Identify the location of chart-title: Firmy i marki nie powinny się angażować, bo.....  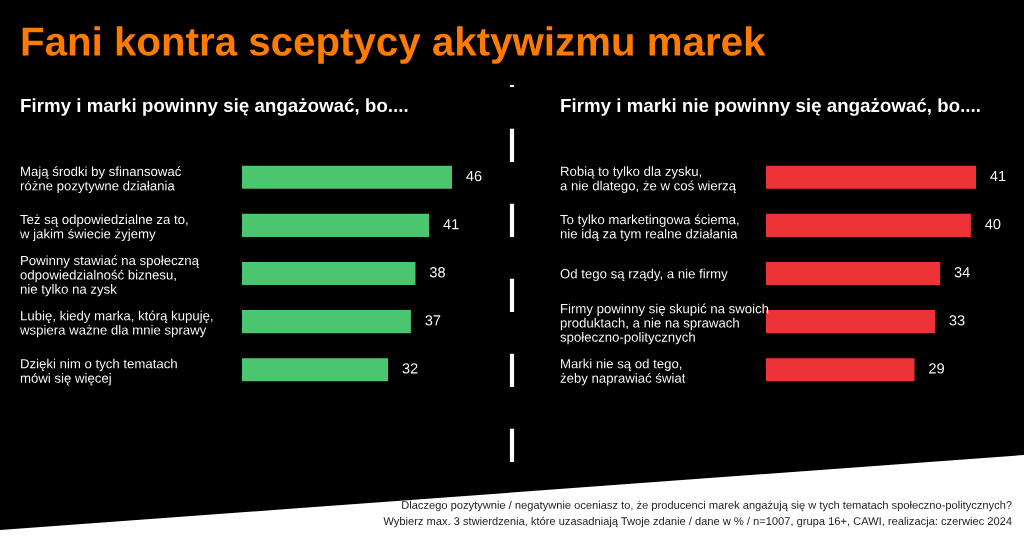
(770, 107).